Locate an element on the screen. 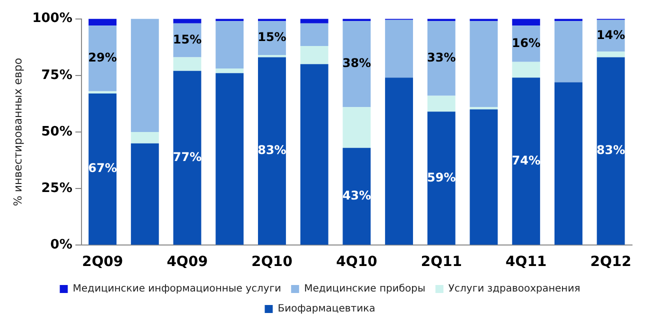 The height and width of the screenshot is (332, 650). data-label: 67% is located at coordinates (102, 168).